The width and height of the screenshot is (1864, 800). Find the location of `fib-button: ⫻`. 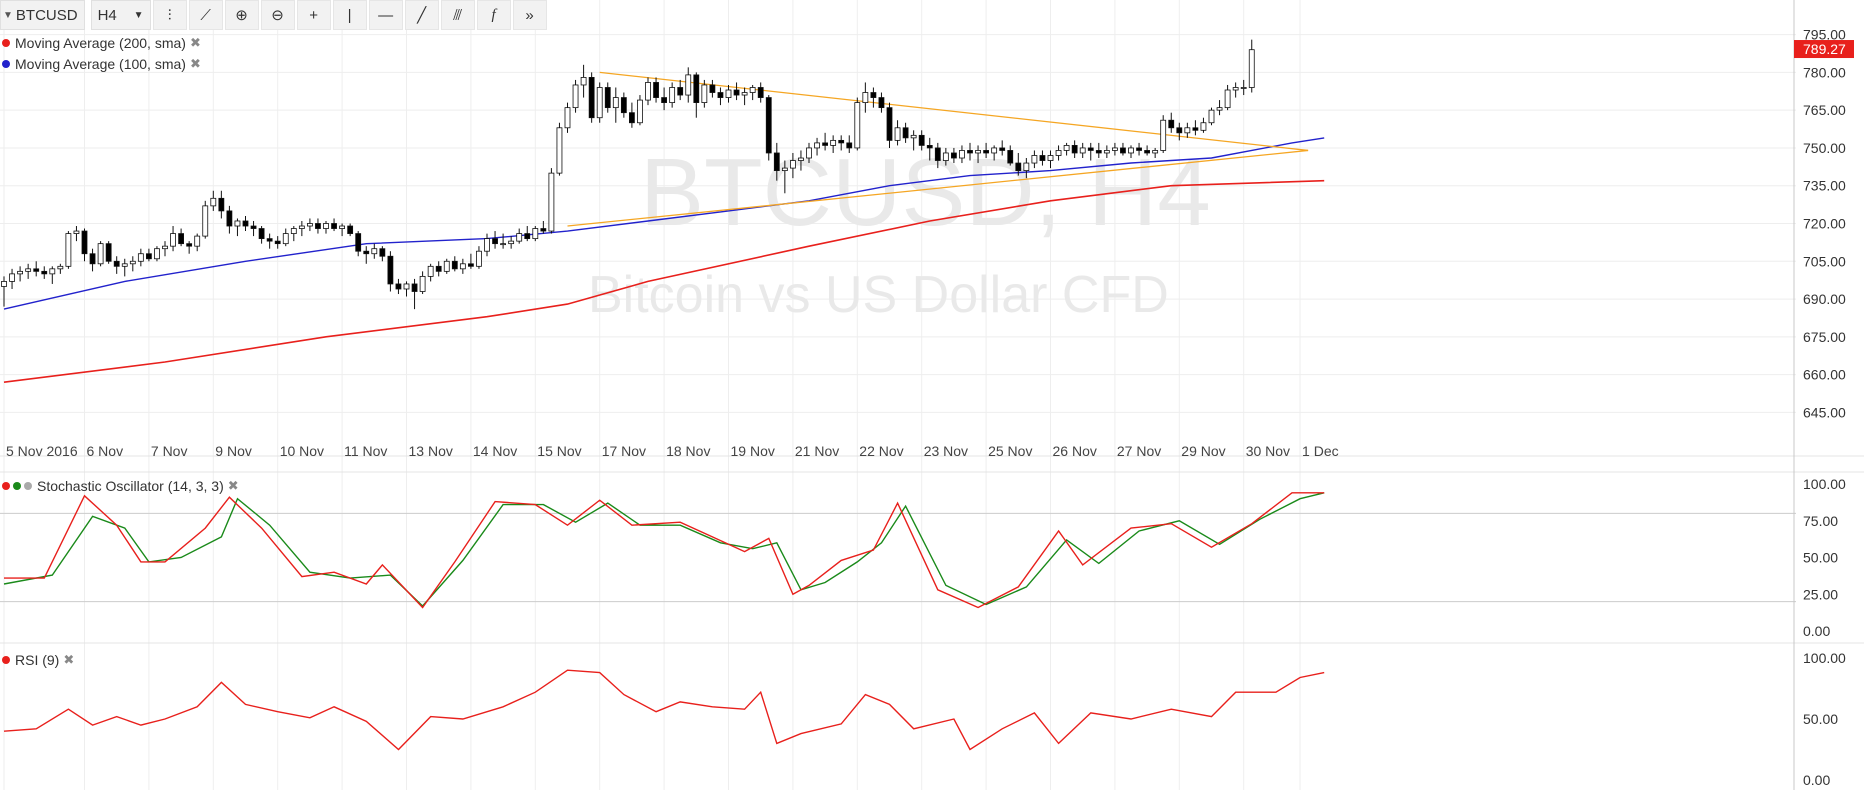

fib-button: ⫻ is located at coordinates (457, 15).